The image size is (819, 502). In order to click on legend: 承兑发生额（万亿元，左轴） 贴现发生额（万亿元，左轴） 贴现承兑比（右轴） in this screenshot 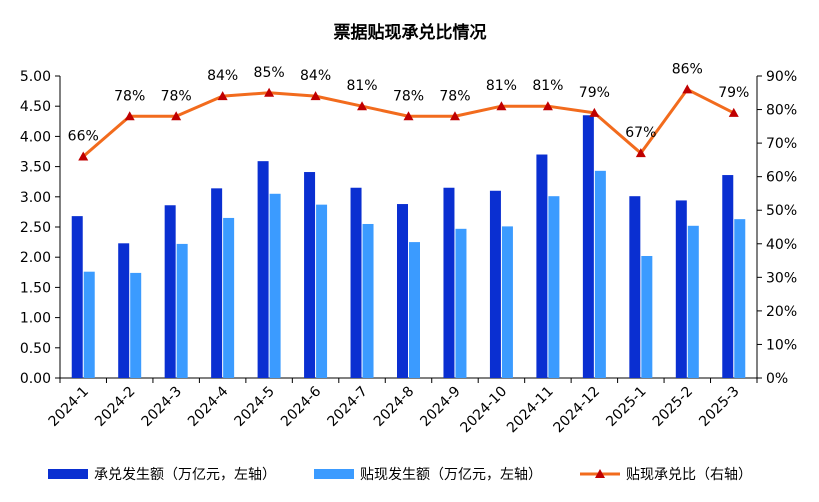, I will do `click(400, 475)`.